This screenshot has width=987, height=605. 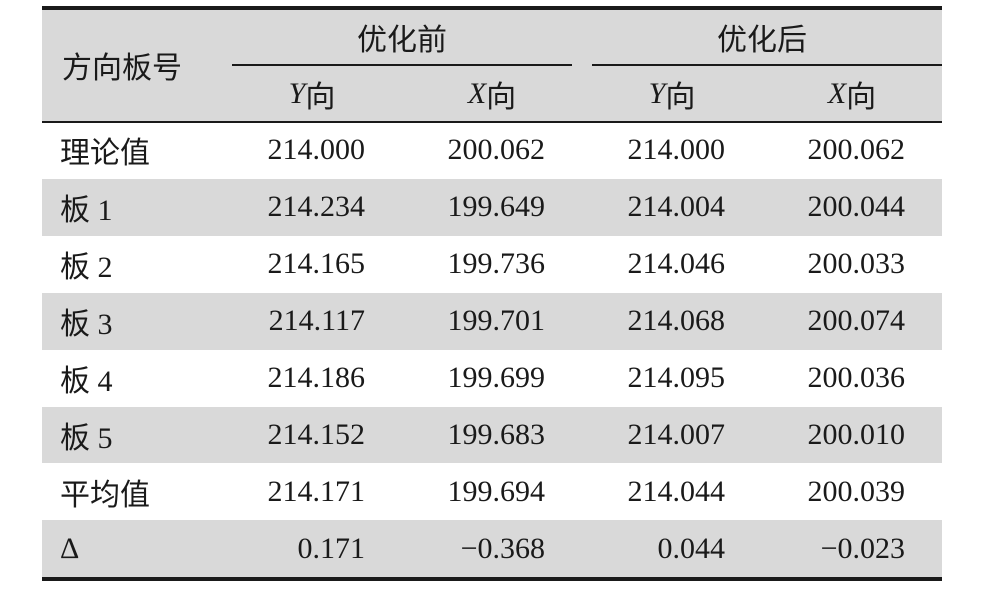 I want to click on value-cell: 214.095, so click(x=676, y=378).